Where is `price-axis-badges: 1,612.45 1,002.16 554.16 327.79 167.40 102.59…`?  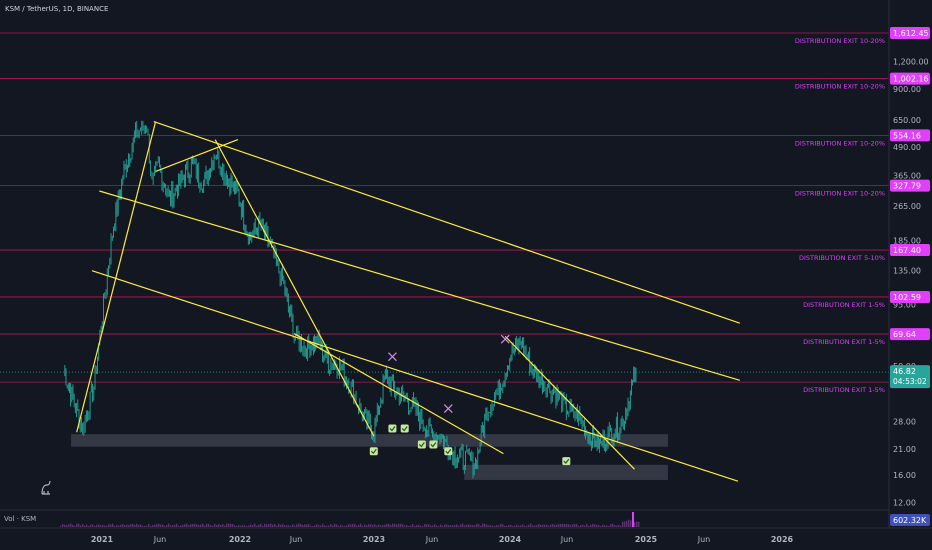
price-axis-badges: 1,612.45 1,002.16 554.16 327.79 167.40 102.59… is located at coordinates (910, 276).